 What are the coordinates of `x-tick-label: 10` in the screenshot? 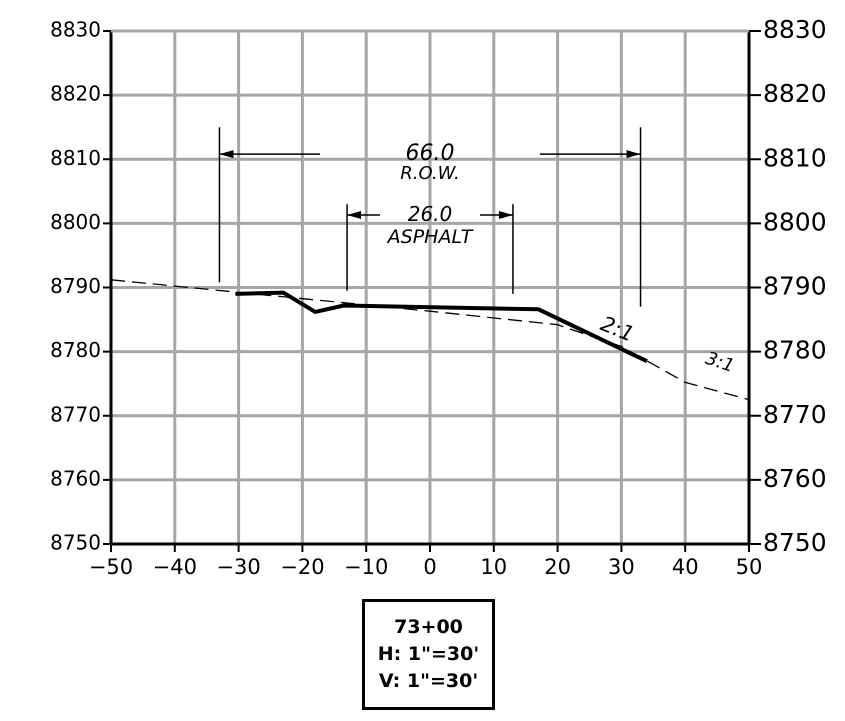 It's located at (493, 567).